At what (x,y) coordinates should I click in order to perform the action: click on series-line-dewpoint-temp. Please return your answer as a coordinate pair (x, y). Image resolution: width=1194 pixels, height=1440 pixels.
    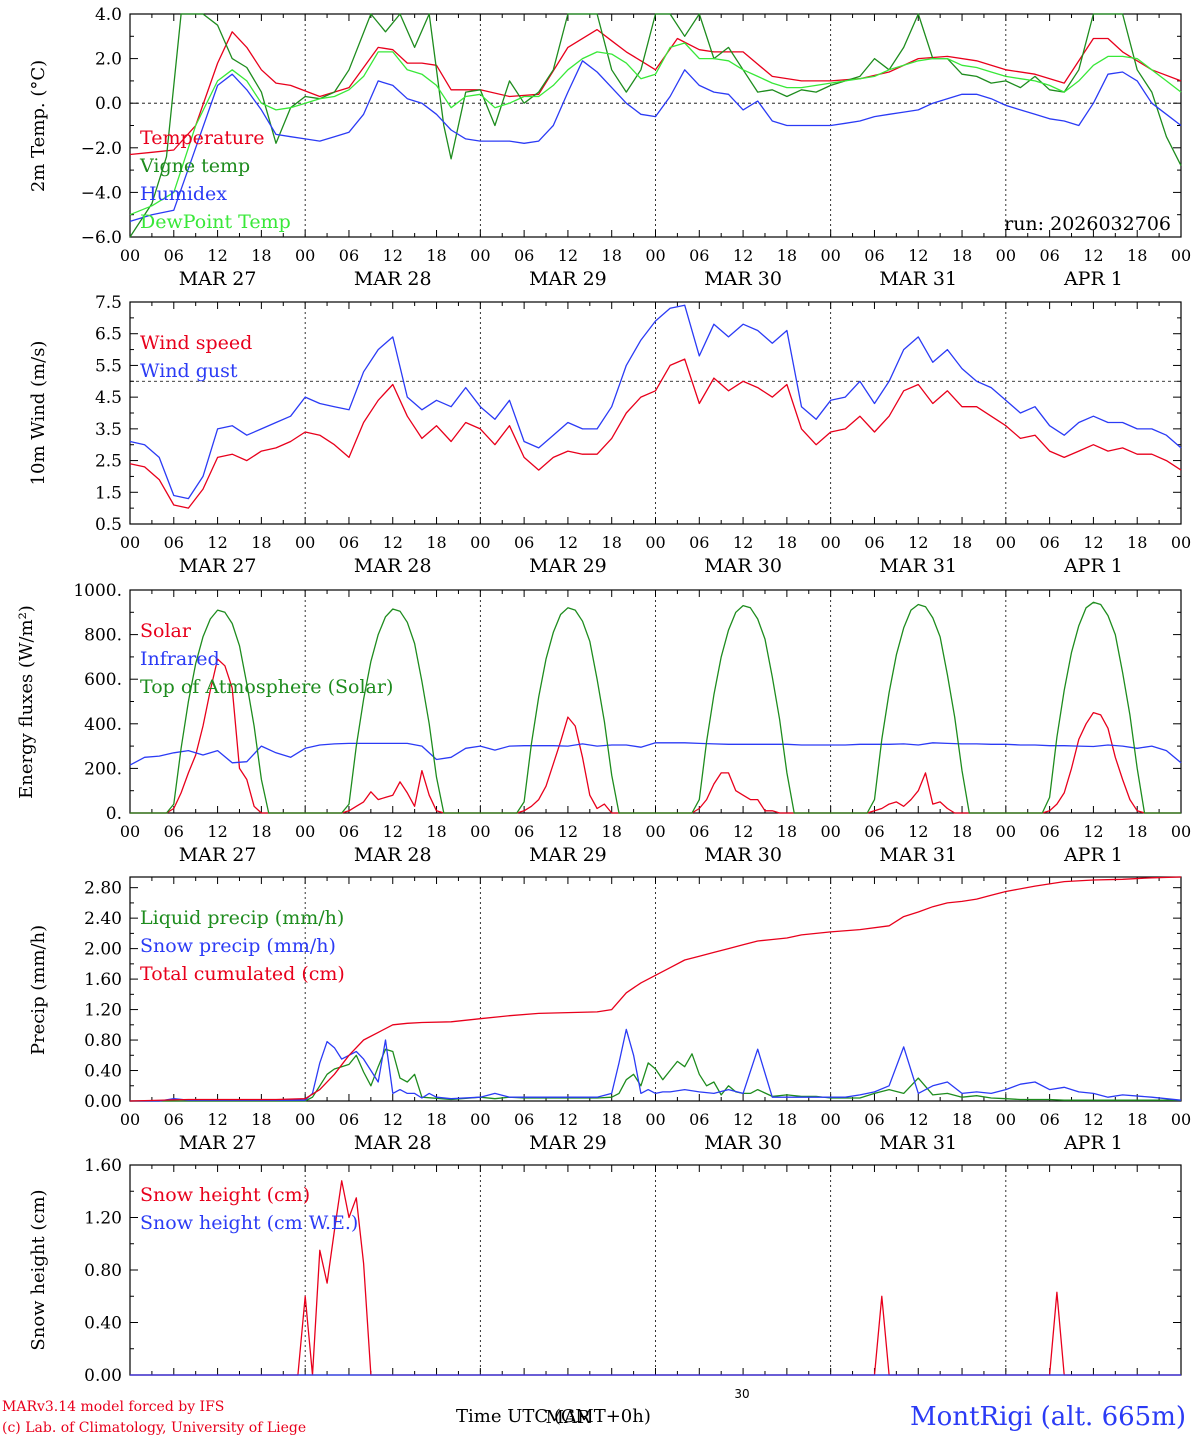
    Looking at the image, I should click on (655, 129).